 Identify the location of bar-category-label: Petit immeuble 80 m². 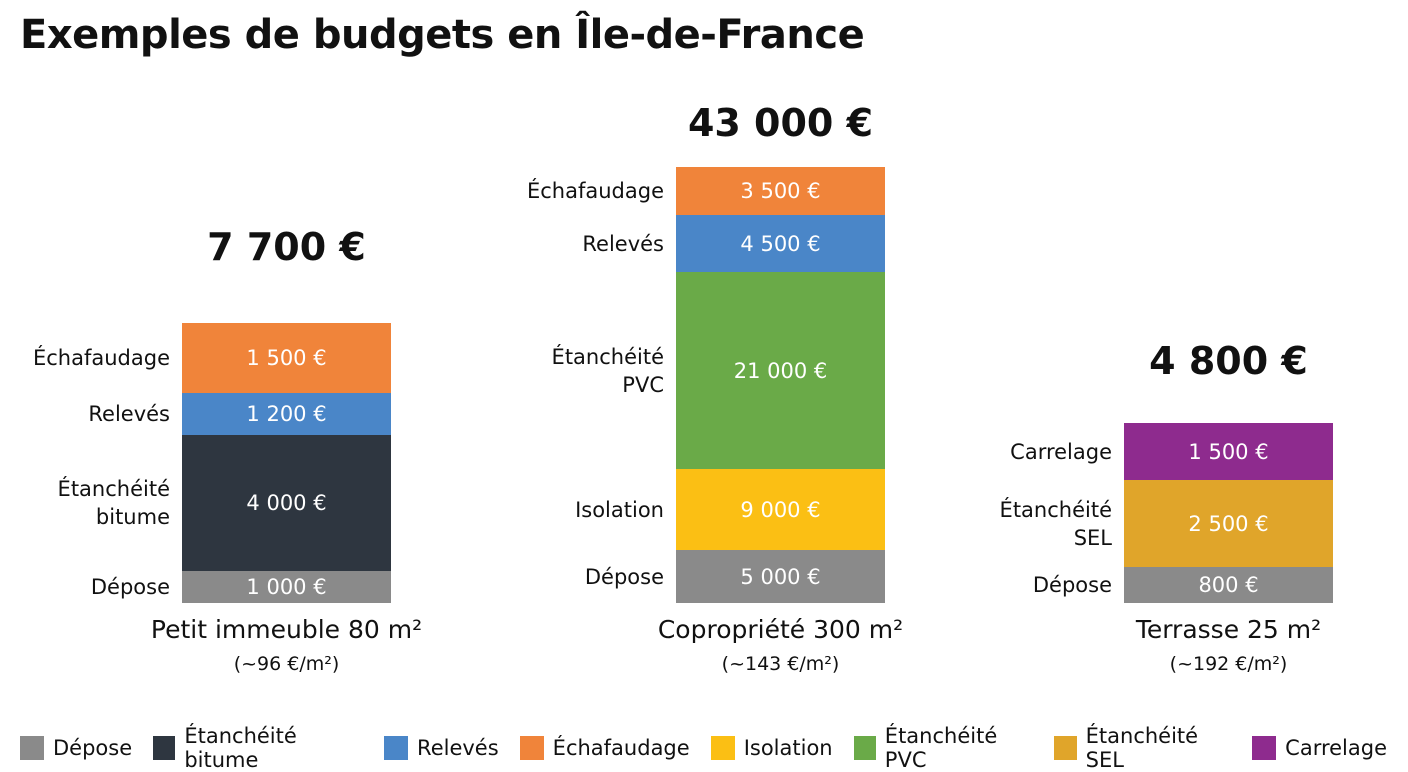
(287, 629).